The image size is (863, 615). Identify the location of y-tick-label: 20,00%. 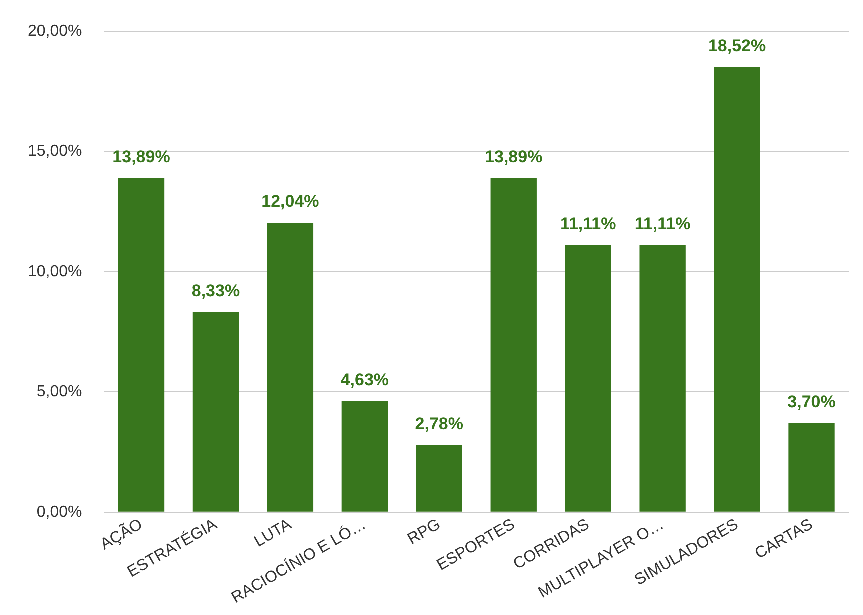
(55, 31).